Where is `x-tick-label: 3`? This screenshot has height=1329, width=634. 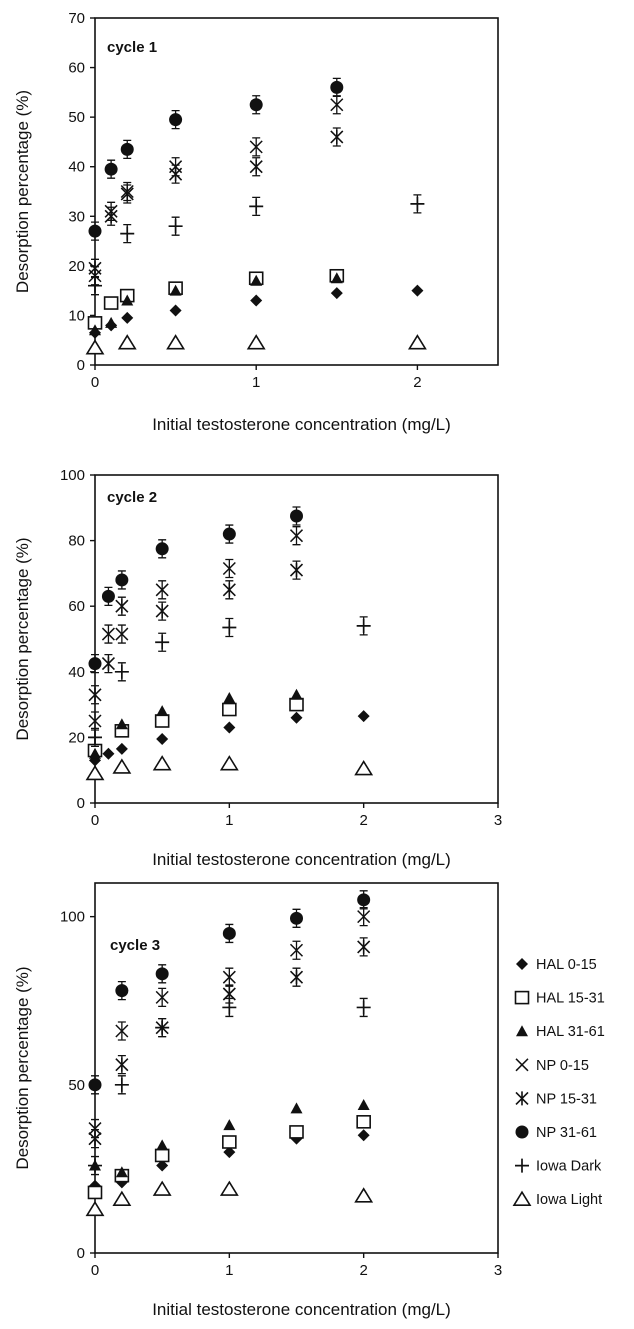 x-tick-label: 3 is located at coordinates (498, 1270).